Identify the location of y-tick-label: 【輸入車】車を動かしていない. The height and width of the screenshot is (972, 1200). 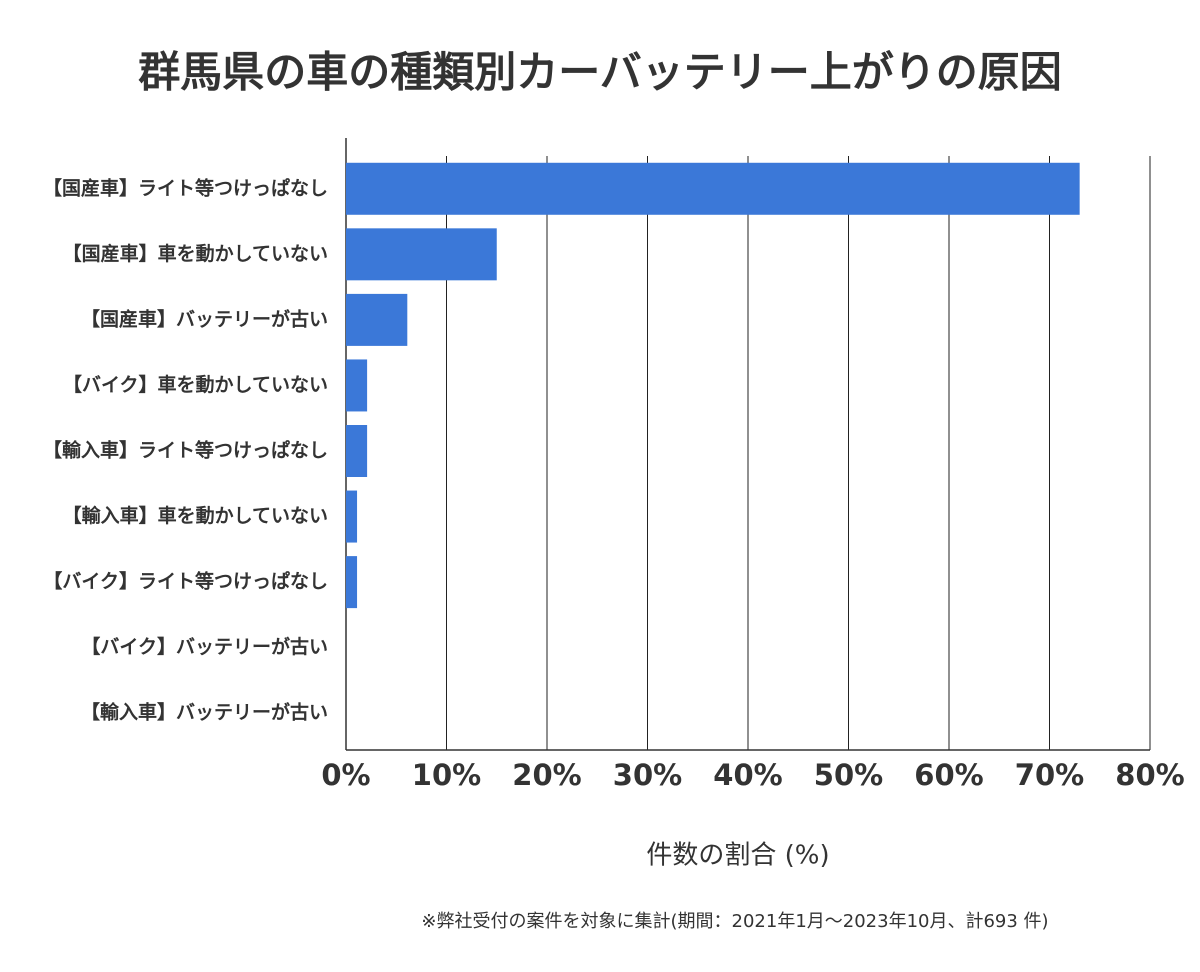
(195, 515).